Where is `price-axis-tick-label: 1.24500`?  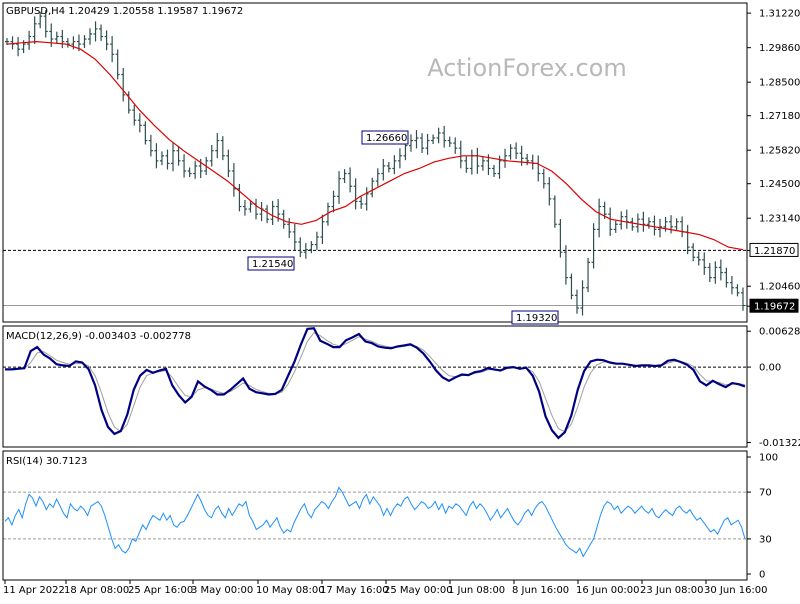 price-axis-tick-label: 1.24500 is located at coordinates (779, 184).